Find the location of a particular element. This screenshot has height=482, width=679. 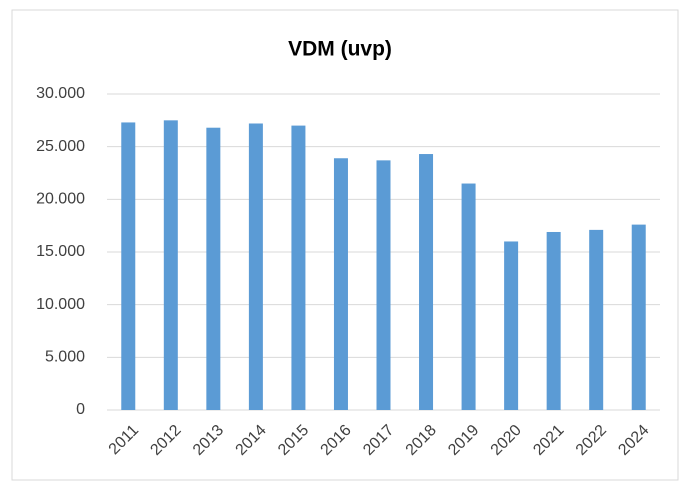

y-tick-label: 30.000 is located at coordinates (60, 93).